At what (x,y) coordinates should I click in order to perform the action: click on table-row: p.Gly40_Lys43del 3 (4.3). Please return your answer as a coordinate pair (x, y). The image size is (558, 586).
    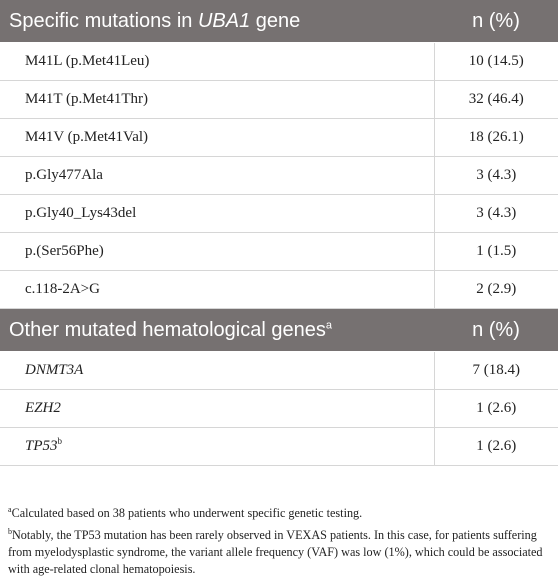
    Looking at the image, I should click on (279, 213).